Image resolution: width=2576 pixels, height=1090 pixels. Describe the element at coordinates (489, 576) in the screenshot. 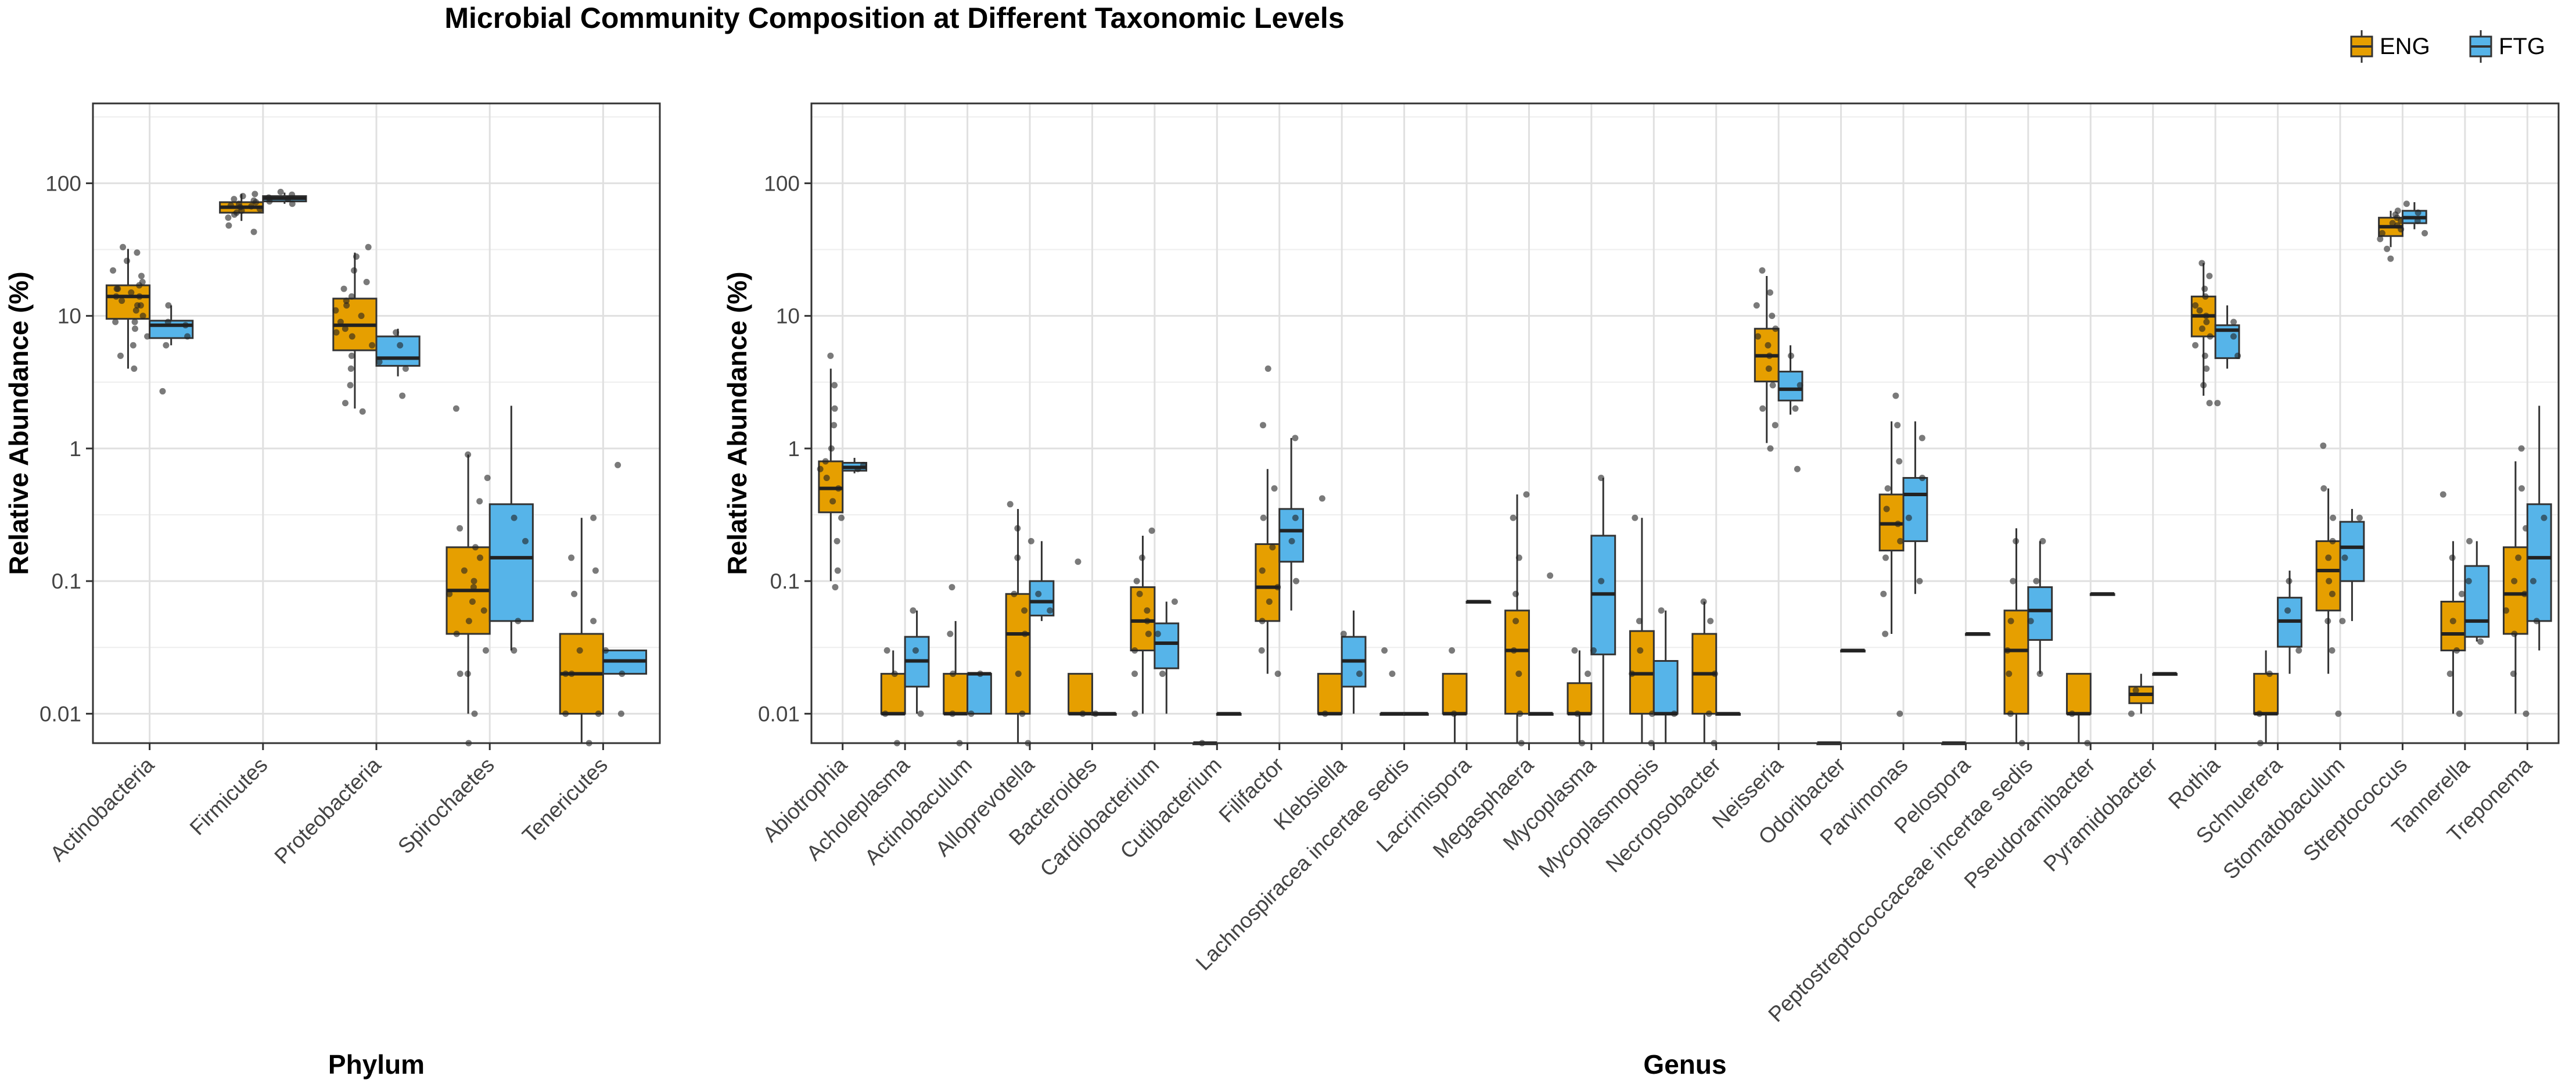

I see `category-spirochaetes` at that location.